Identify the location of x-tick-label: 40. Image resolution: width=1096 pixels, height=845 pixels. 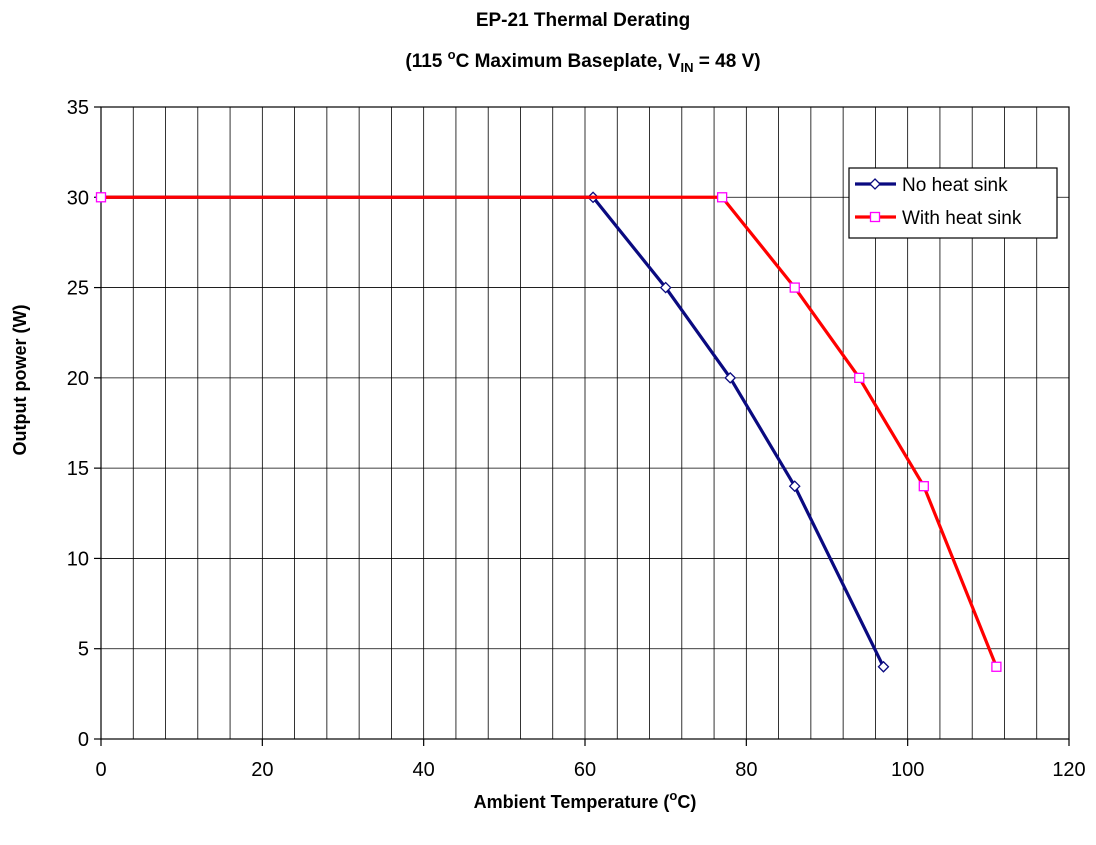
(424, 770).